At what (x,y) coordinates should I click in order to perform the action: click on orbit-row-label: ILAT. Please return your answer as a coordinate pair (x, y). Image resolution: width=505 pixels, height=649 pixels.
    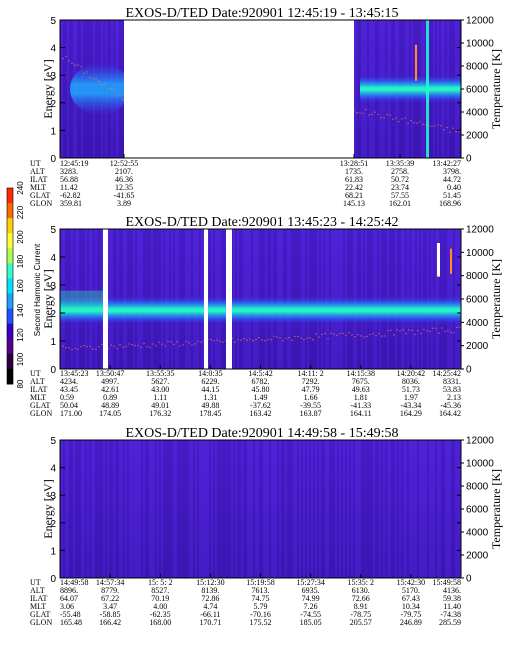
    Looking at the image, I should click on (38, 389).